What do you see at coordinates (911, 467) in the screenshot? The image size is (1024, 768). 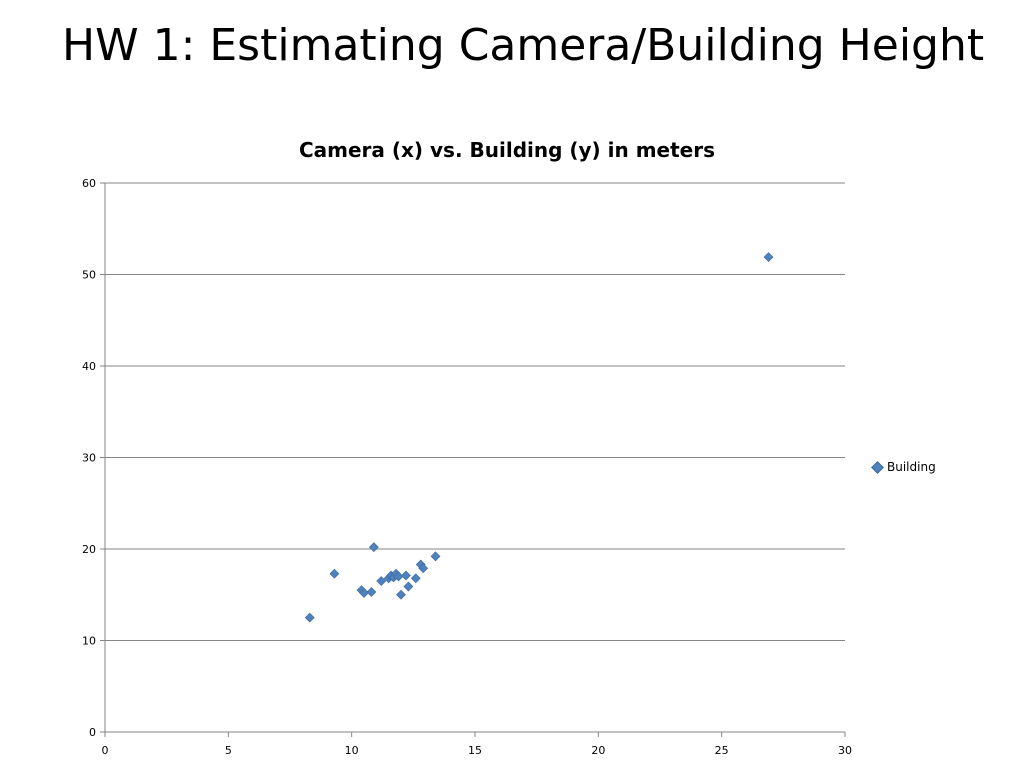 I see `legend-label-building: Building` at bounding box center [911, 467].